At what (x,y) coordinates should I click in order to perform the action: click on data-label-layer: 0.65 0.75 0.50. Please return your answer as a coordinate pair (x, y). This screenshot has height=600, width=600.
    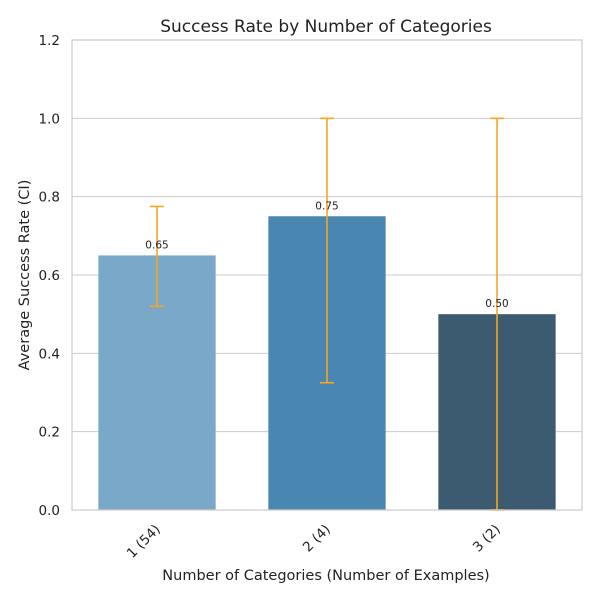
    Looking at the image, I should click on (326, 255).